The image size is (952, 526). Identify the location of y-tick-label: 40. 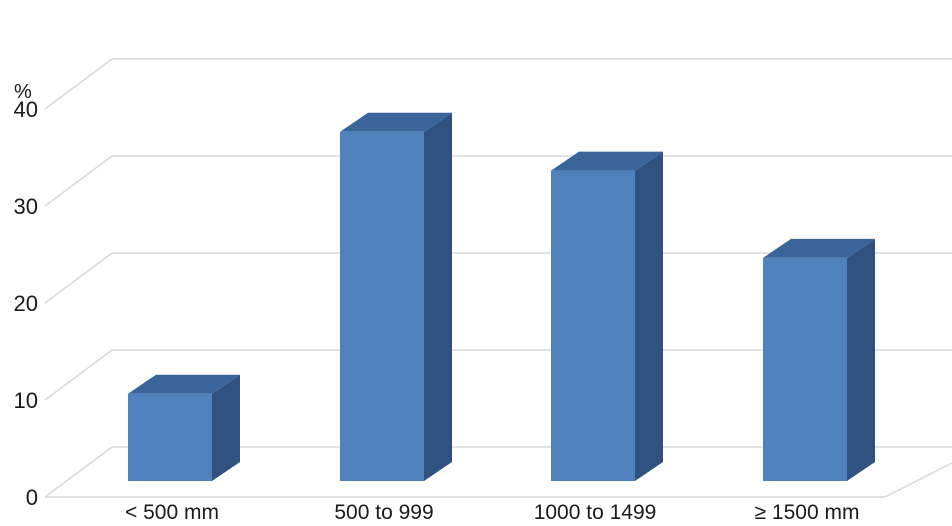
(26, 109).